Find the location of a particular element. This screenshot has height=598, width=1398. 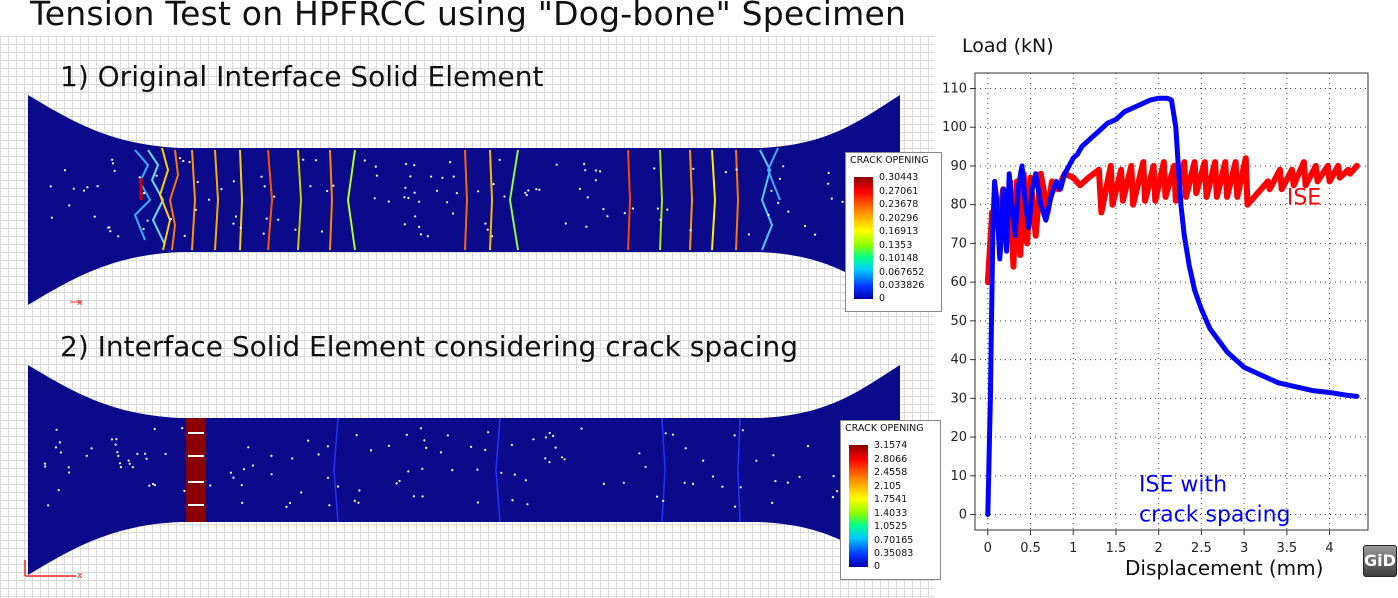

svg-text: x is located at coordinates (80, 303).